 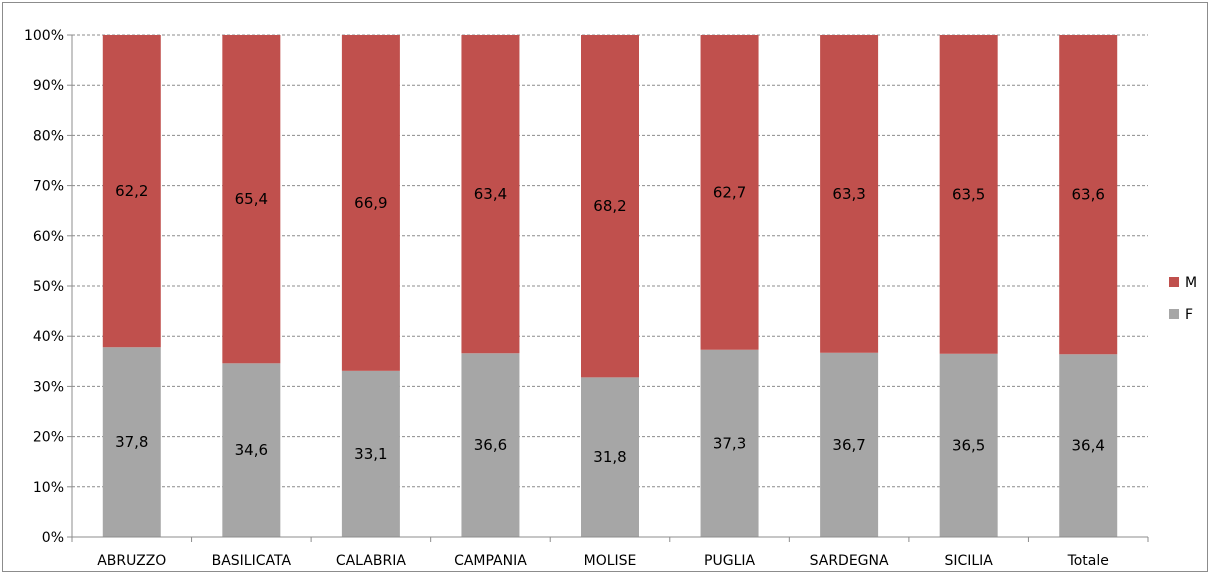 I want to click on data-label: 63,6, so click(x=1088, y=195).